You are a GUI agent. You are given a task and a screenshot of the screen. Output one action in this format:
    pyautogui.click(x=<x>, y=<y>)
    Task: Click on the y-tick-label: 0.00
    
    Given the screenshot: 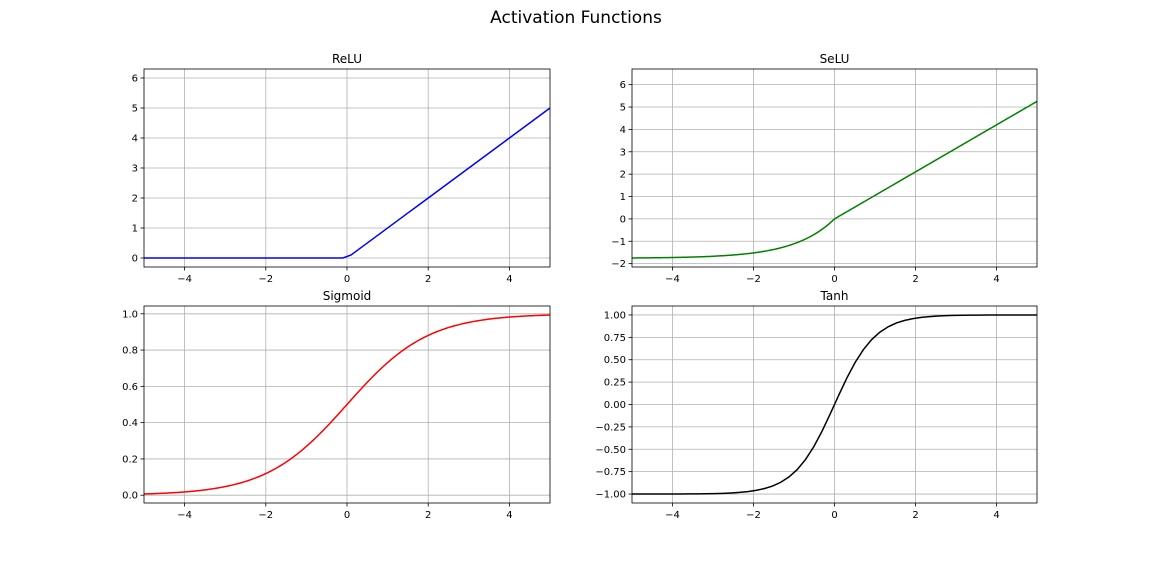 What is the action you would take?
    pyautogui.click(x=615, y=405)
    